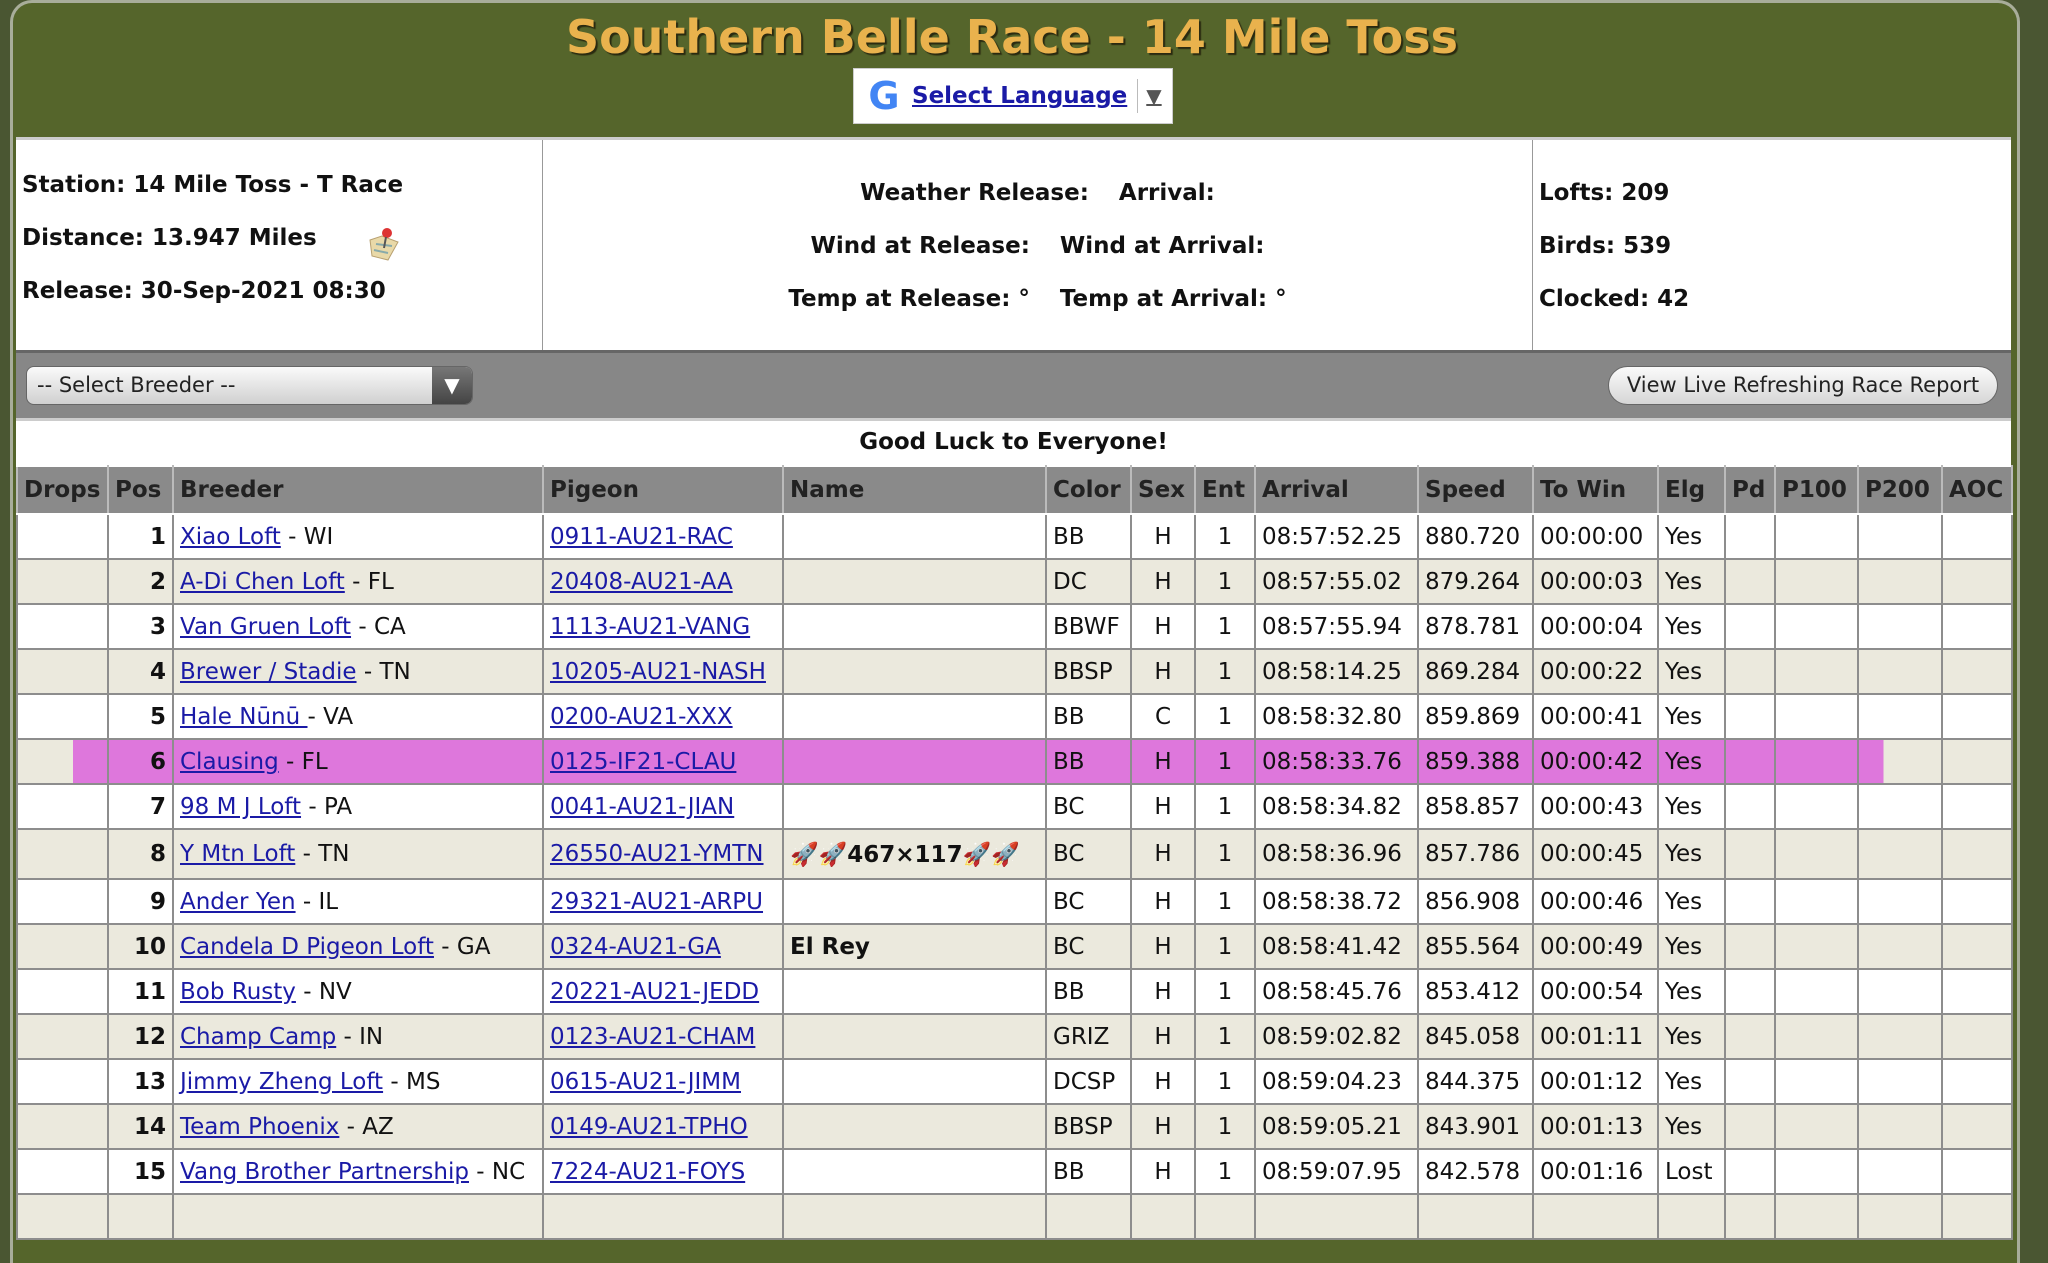  Describe the element at coordinates (642, 806) in the screenshot. I see `pigeon-link: 0041-AU21-JIAN` at that location.